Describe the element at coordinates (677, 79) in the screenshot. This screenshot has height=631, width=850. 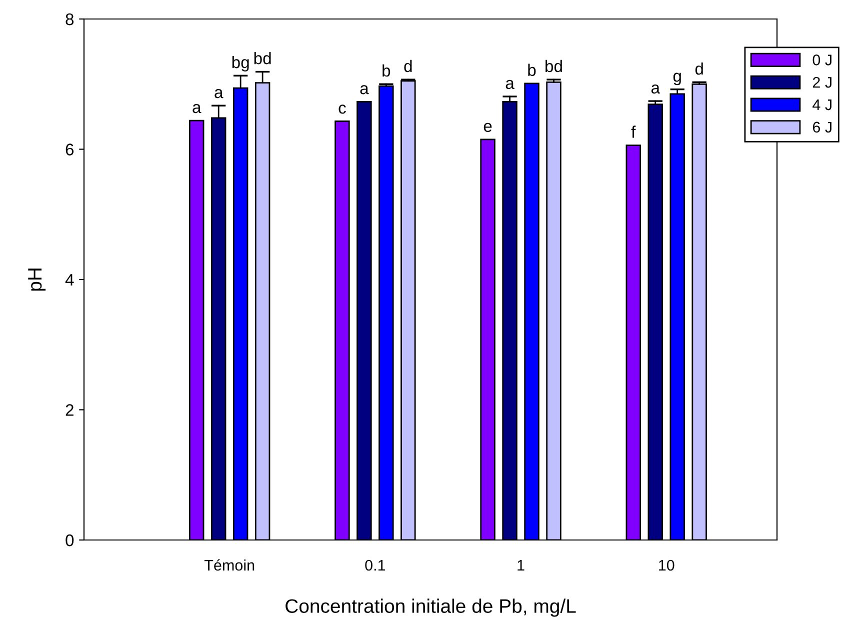
I see `data-label: g` at that location.